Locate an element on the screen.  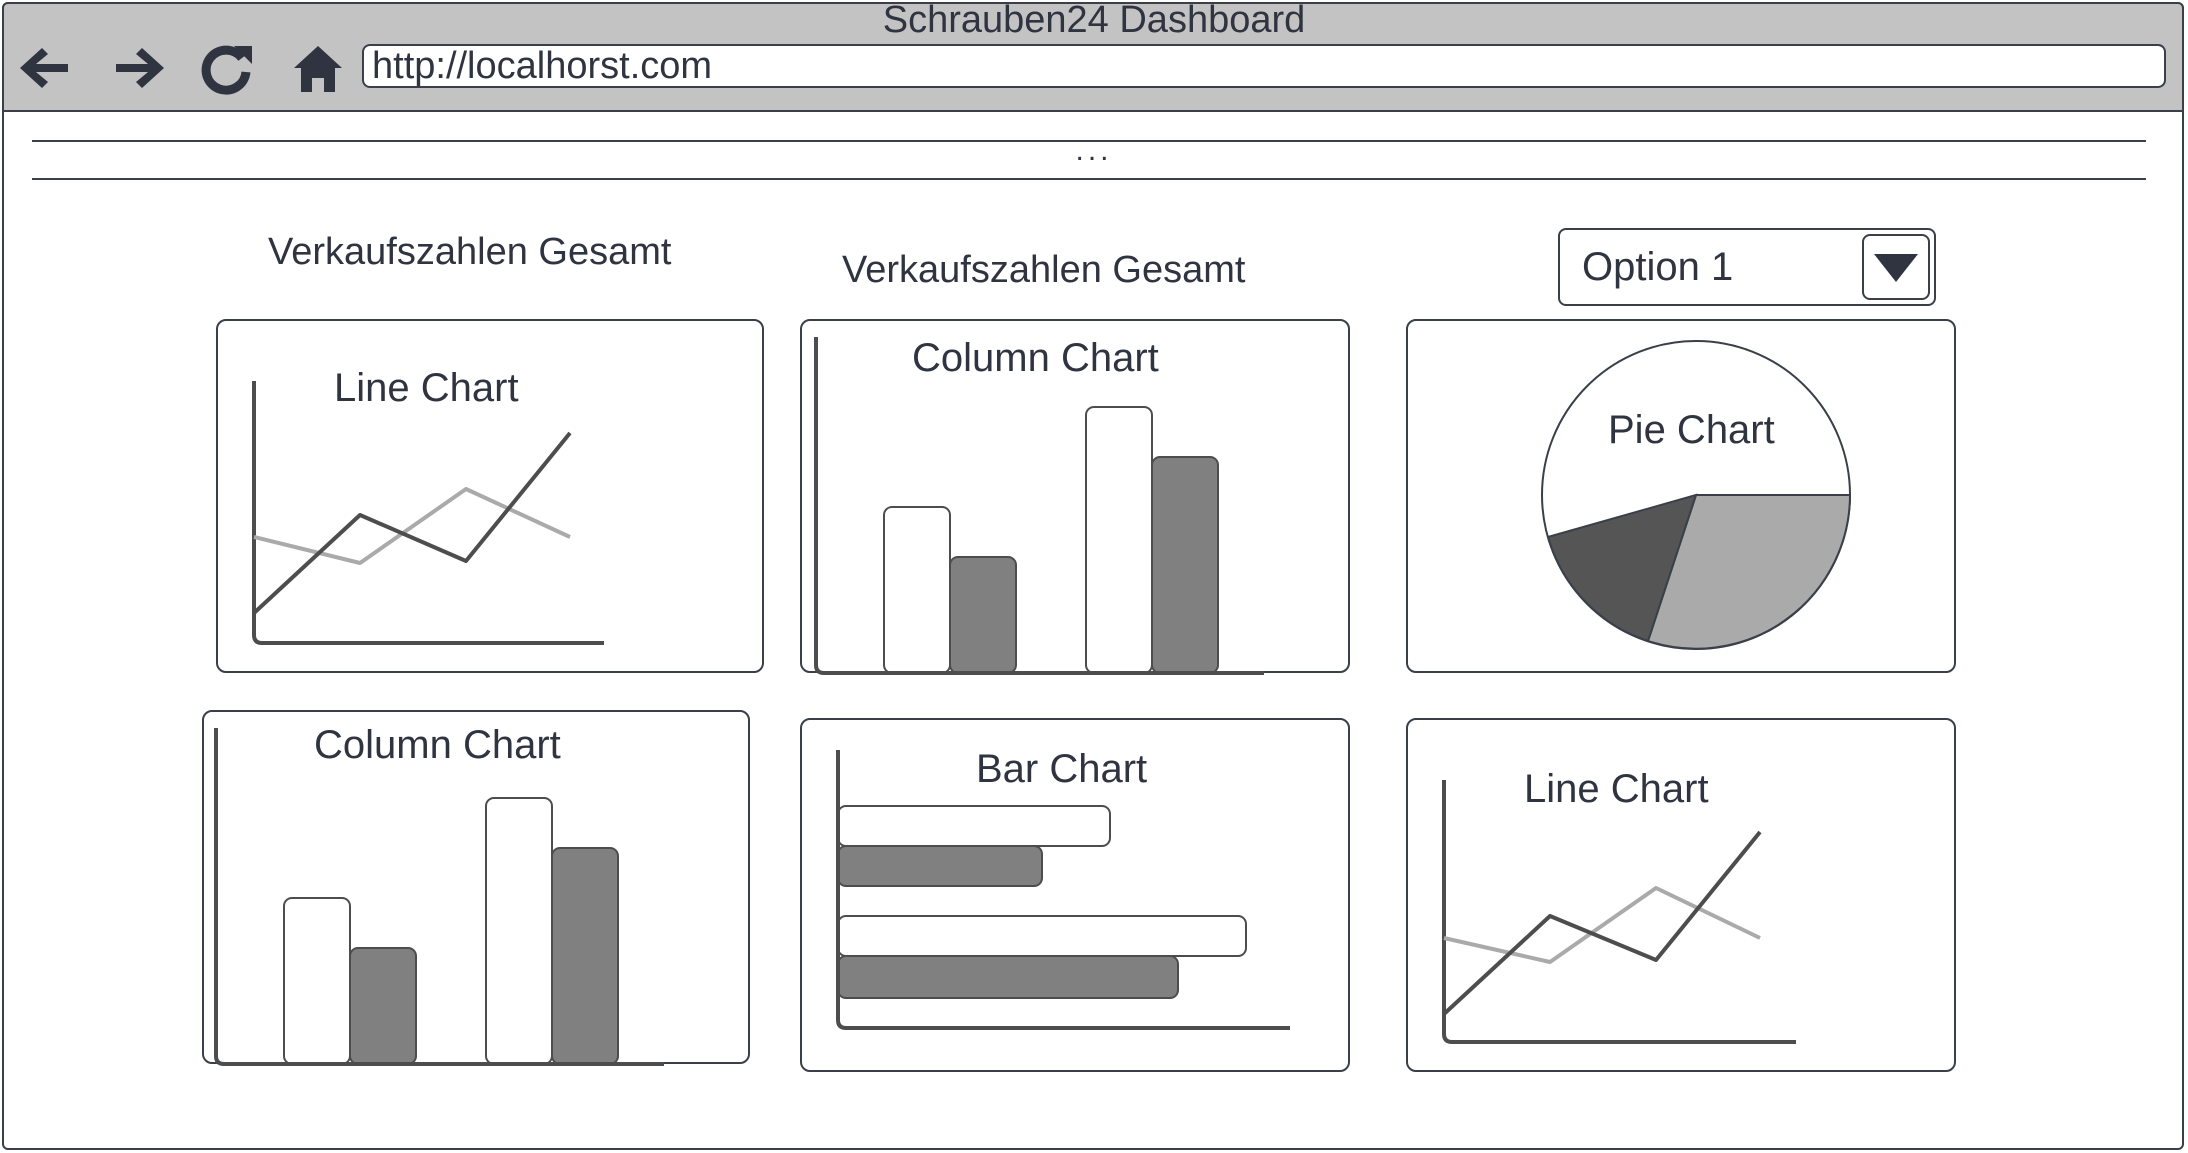
dropdown-selected-value: Option 1 is located at coordinates (1658, 267).